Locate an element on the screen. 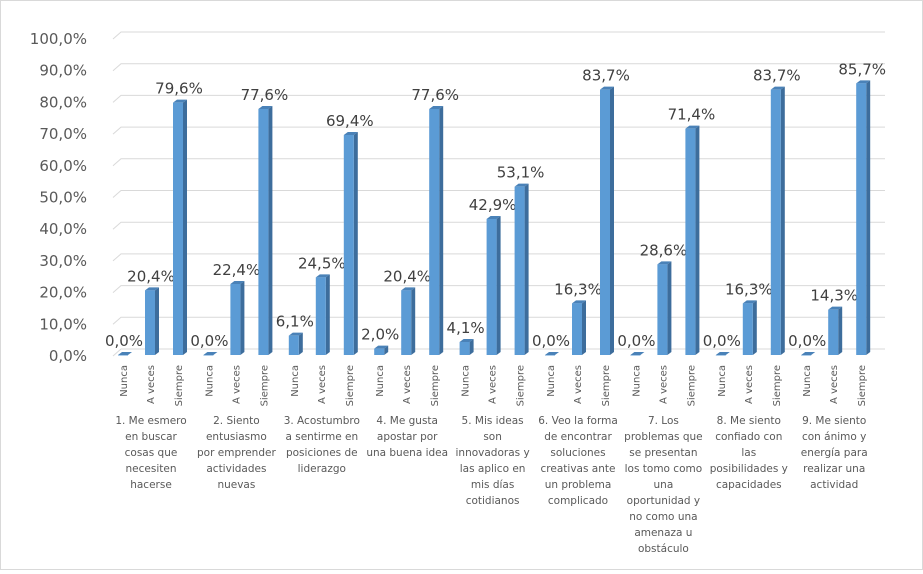  category-label-line: nuevas is located at coordinates (236, 485).